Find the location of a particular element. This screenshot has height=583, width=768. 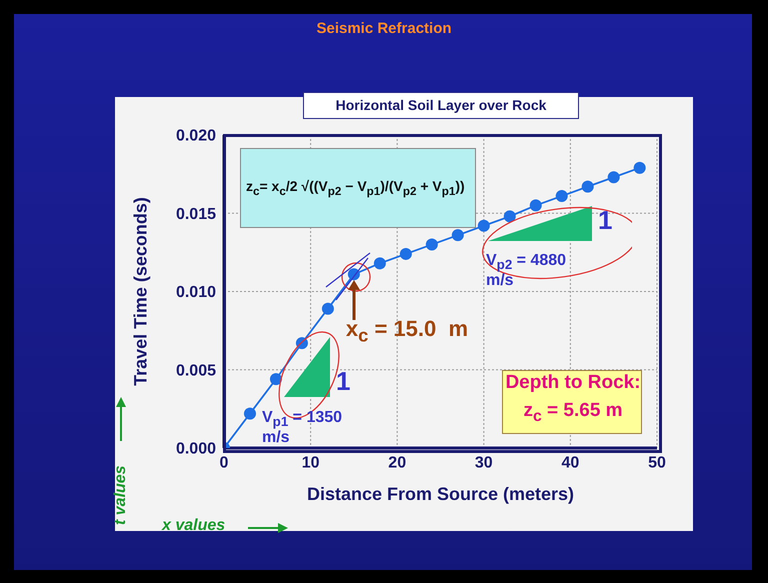

y-tick-label: 0.000 is located at coordinates (196, 449).